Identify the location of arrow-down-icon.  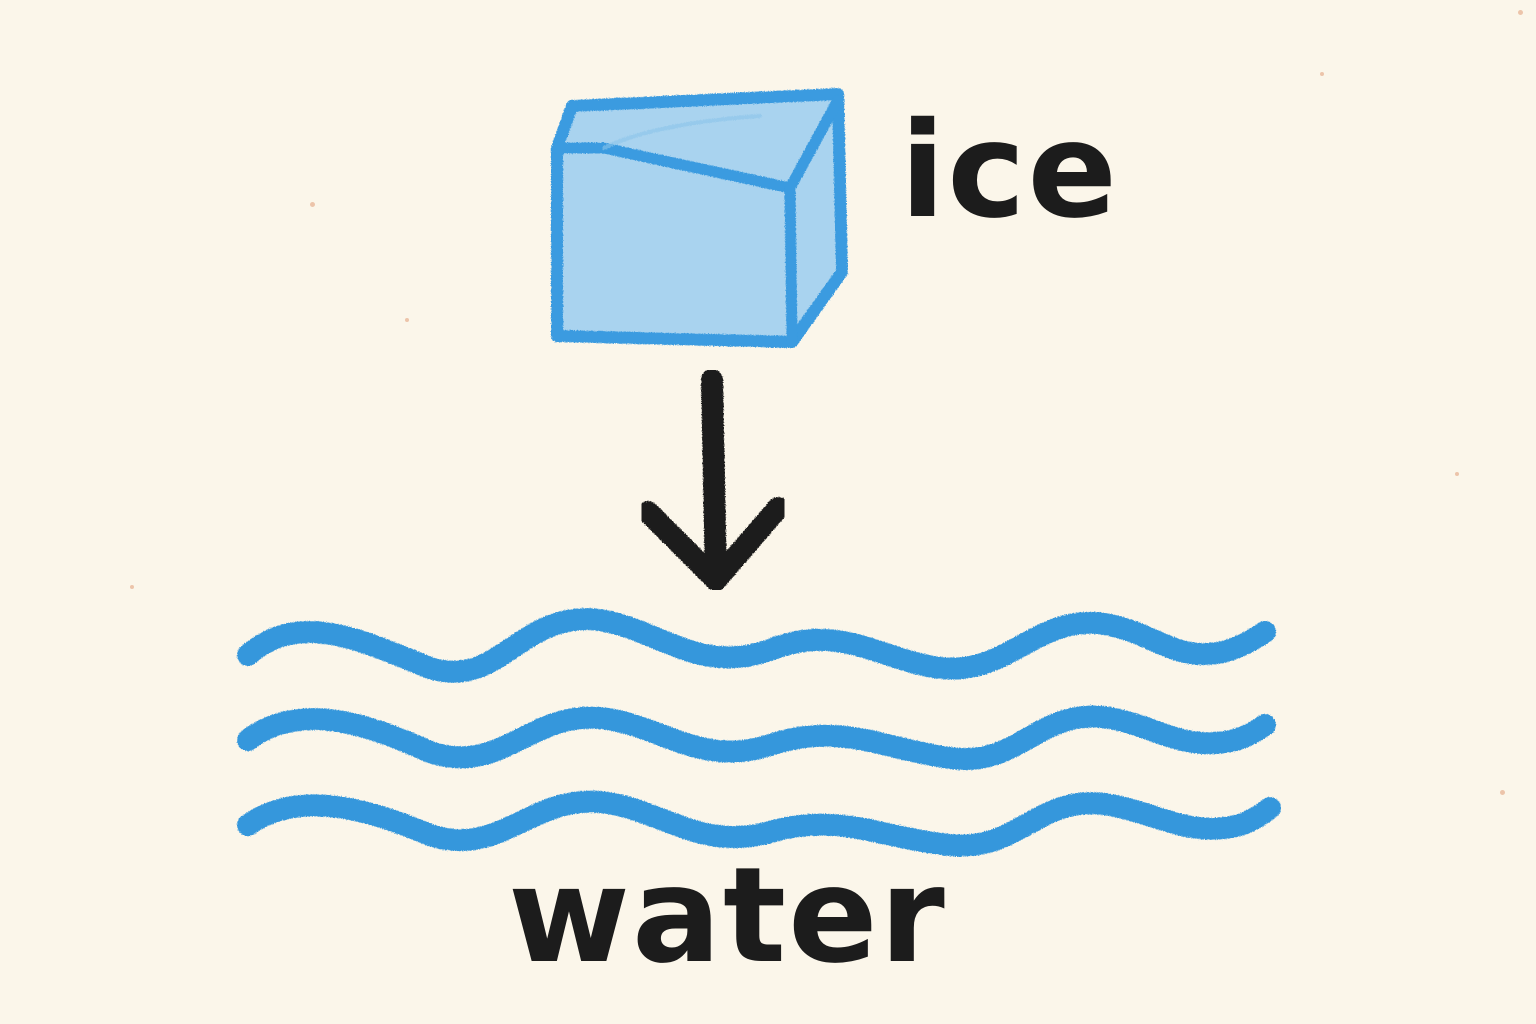
(713, 480).